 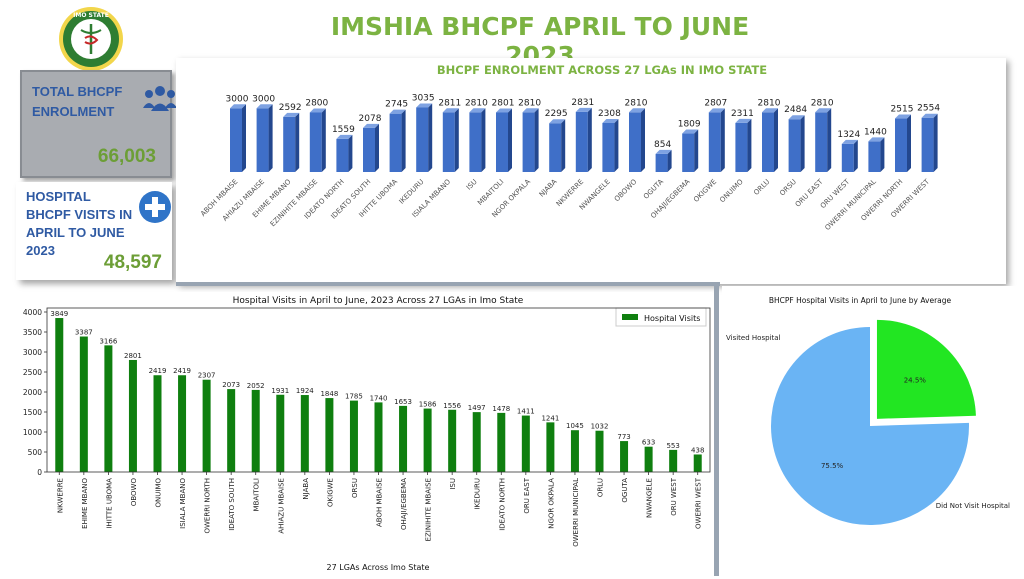 What do you see at coordinates (306, 489) in the screenshot?
I see `visits-category-label: NJABA` at bounding box center [306, 489].